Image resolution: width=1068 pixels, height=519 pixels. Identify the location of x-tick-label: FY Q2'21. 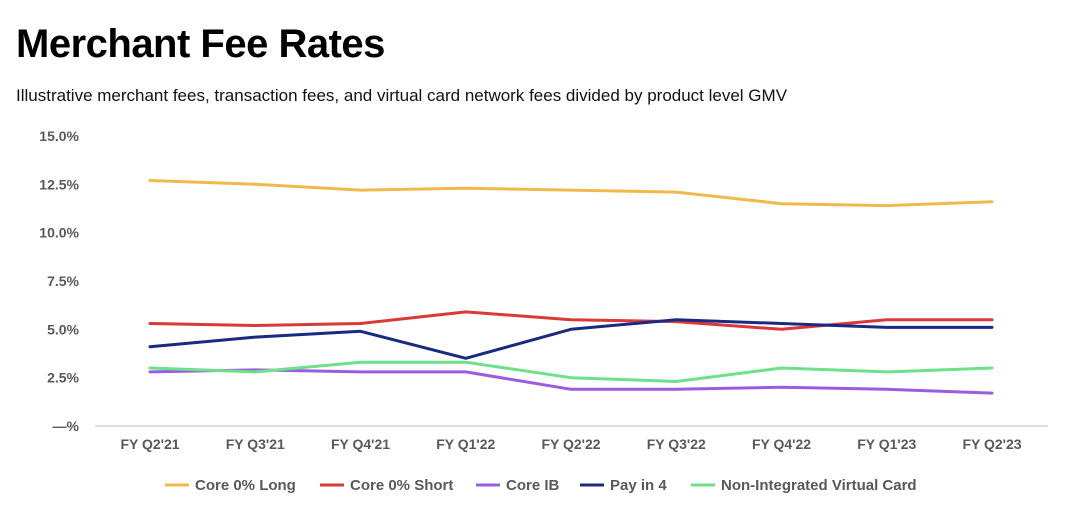
(149, 444).